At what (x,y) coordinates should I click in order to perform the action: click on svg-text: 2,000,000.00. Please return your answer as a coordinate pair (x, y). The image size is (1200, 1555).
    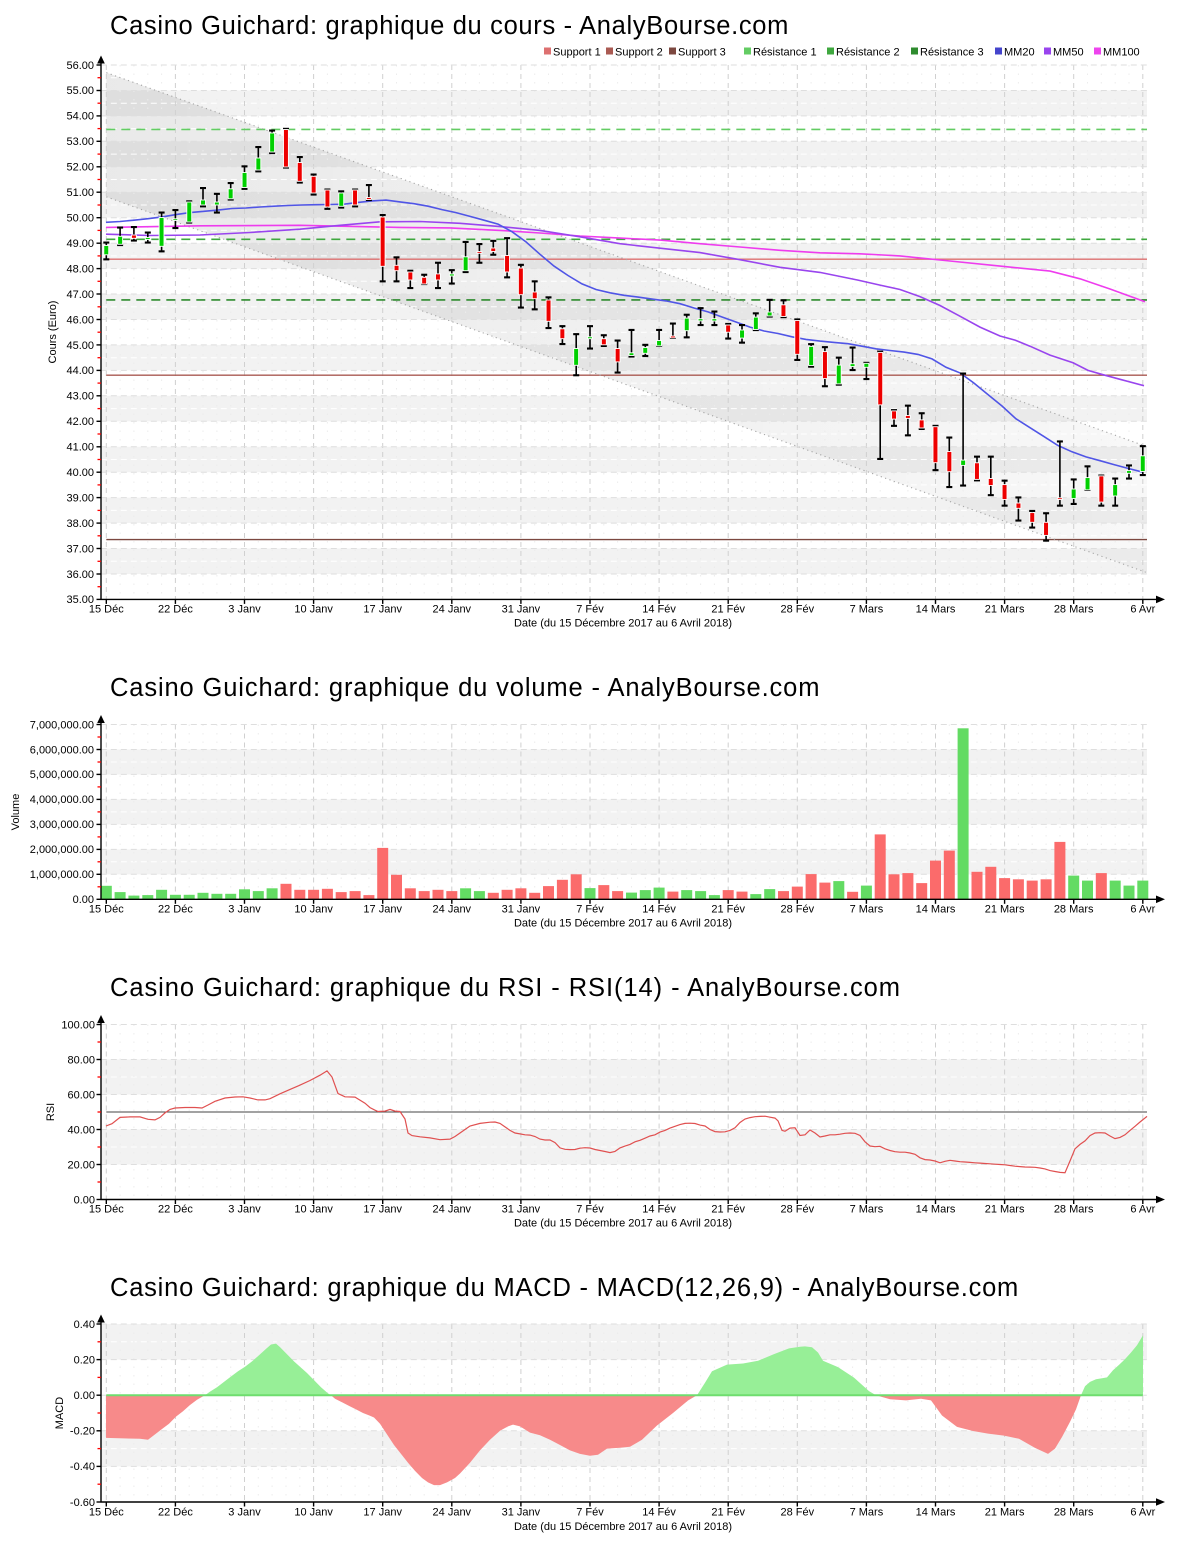
    Looking at the image, I should click on (62, 850).